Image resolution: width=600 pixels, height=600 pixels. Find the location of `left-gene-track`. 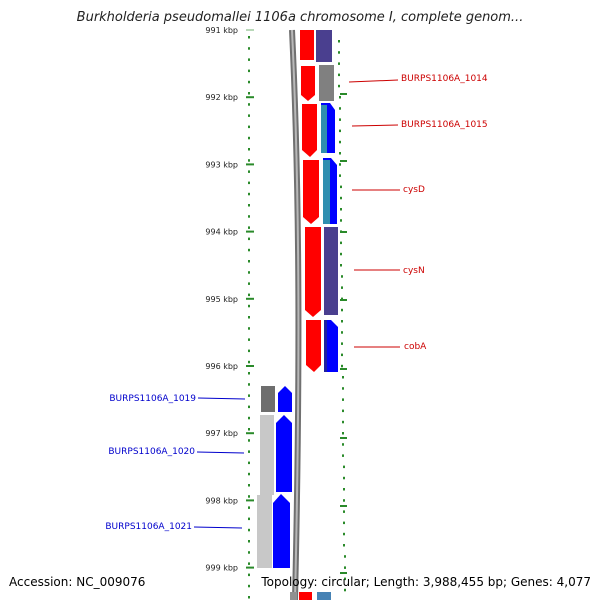

left-gene-track is located at coordinates (274, 477).